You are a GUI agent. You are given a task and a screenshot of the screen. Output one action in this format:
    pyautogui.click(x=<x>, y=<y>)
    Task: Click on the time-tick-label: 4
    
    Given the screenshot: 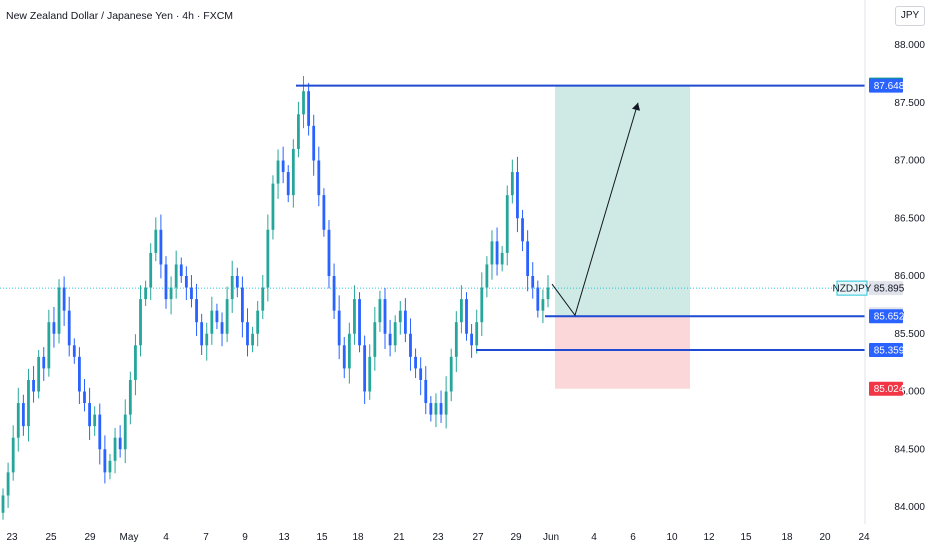 What is the action you would take?
    pyautogui.click(x=166, y=537)
    